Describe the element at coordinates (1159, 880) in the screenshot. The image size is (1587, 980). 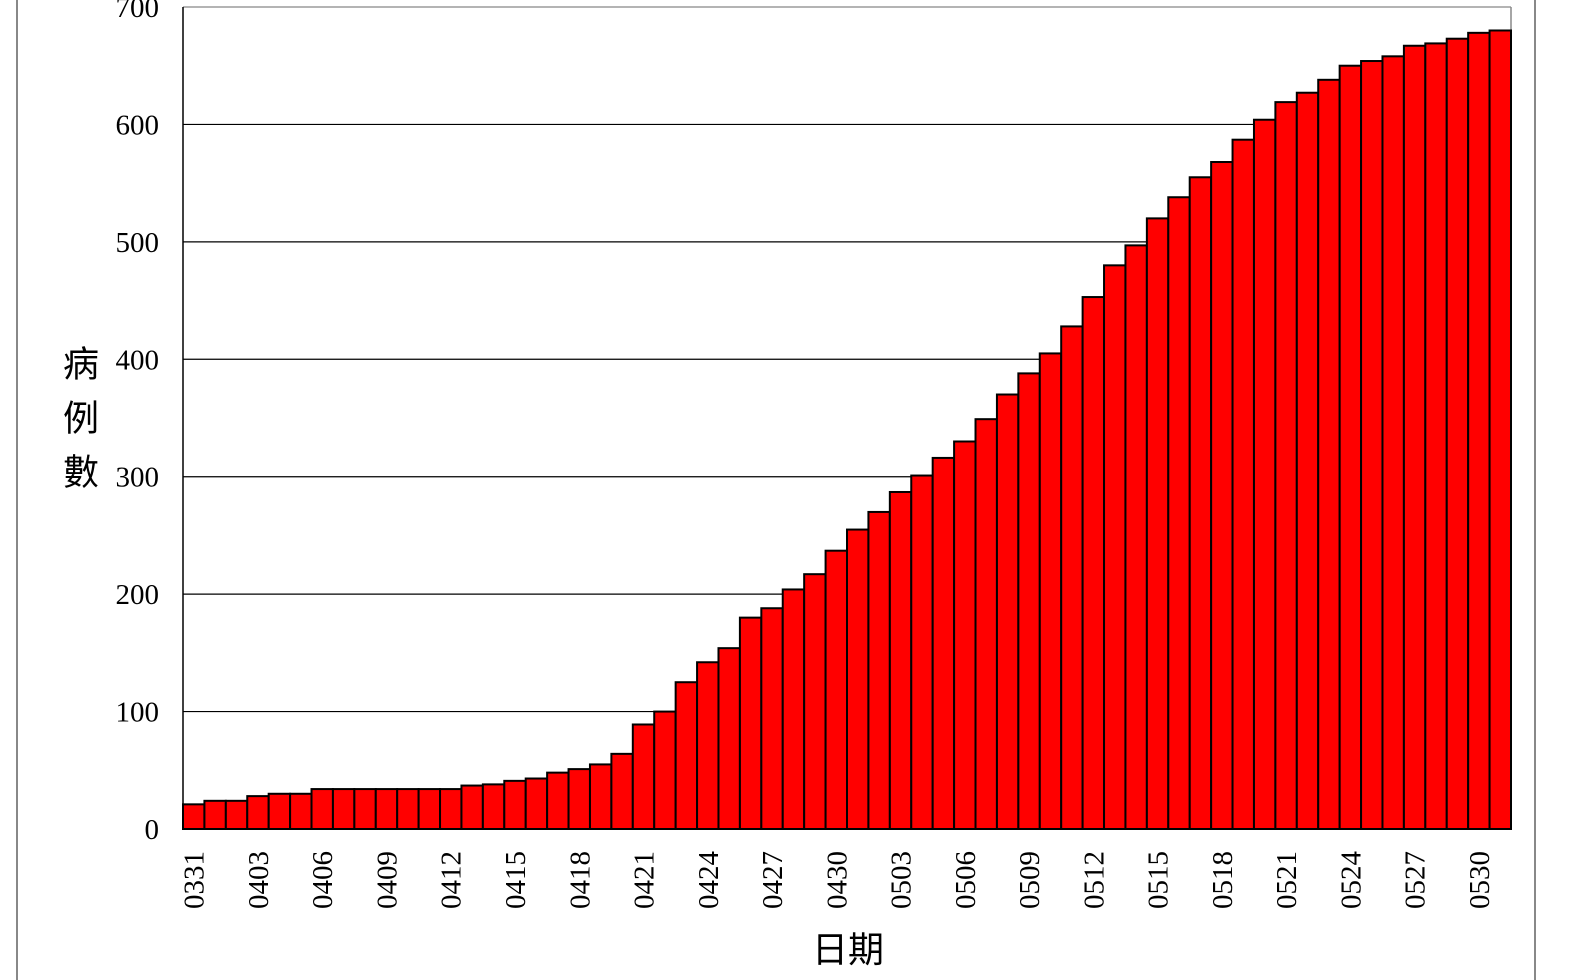
I see `x-tick-label: 0515` at that location.